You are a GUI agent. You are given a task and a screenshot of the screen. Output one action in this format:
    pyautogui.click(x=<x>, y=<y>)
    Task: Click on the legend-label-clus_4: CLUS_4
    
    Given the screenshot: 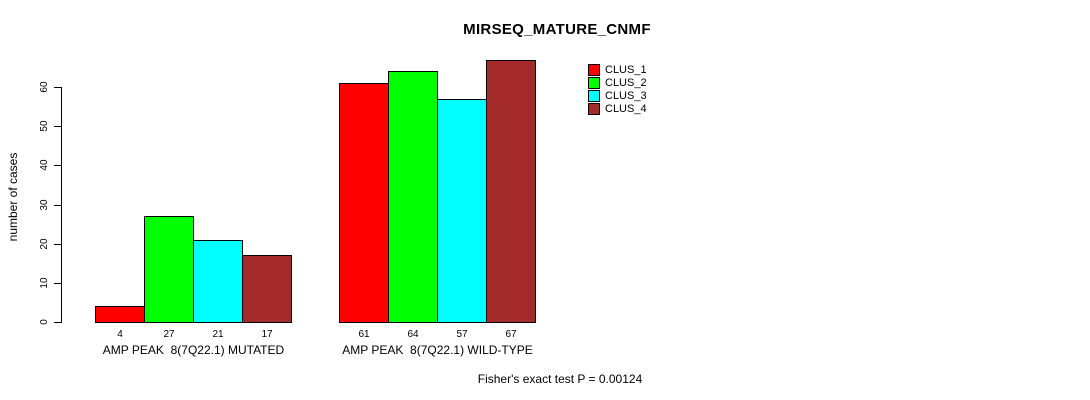 What is the action you would take?
    pyautogui.click(x=626, y=109)
    